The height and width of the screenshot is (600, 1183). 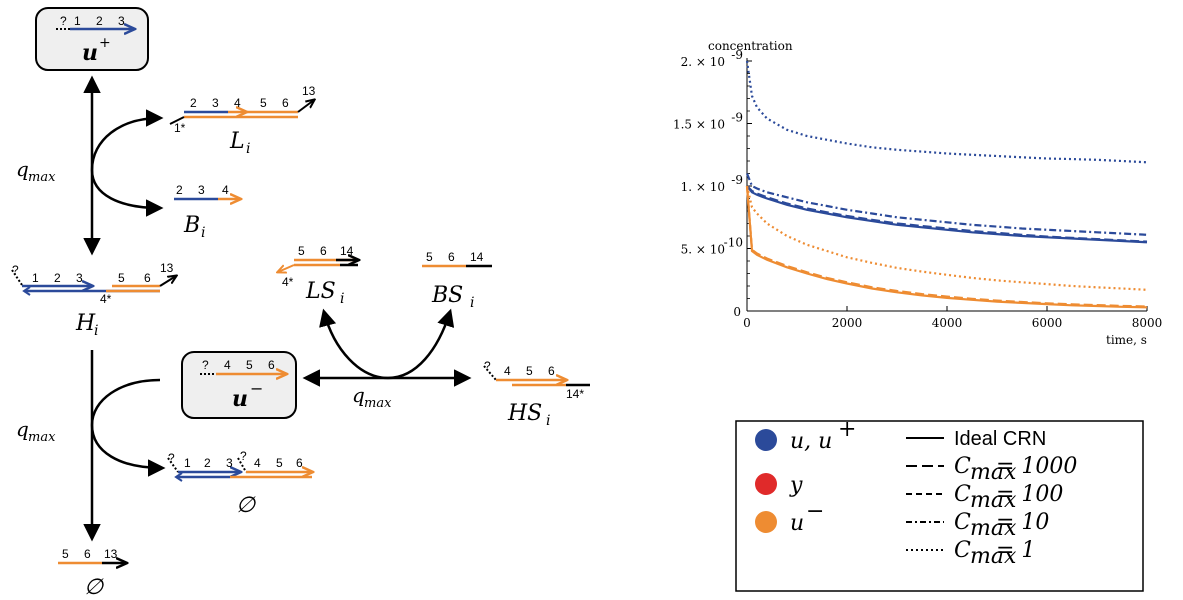 What do you see at coordinates (703, 62) in the screenshot?
I see `y-tick-label: 2. × 10` at bounding box center [703, 62].